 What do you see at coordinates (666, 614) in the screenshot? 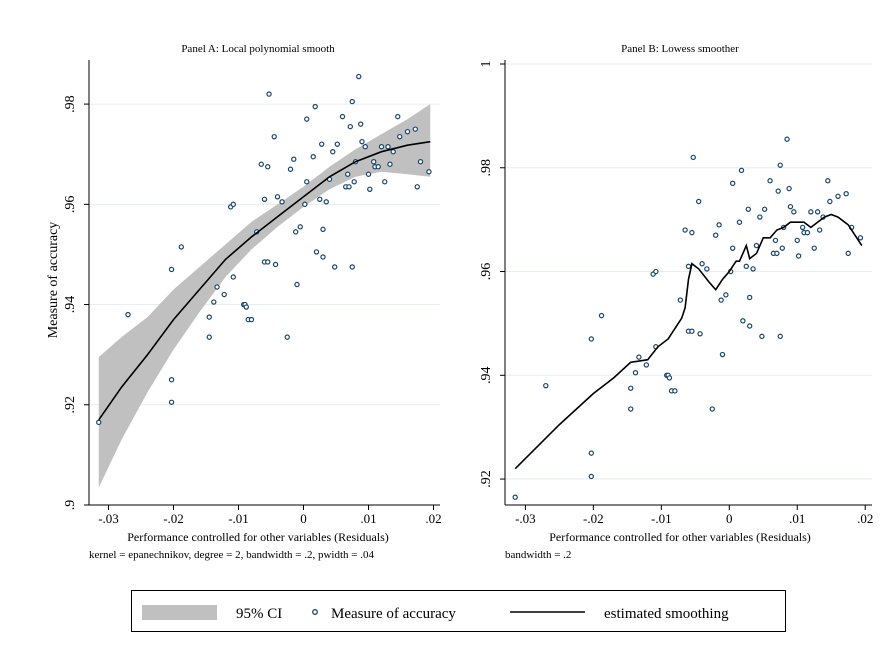
I see `legend-line-label: estimated smoothing` at bounding box center [666, 614].